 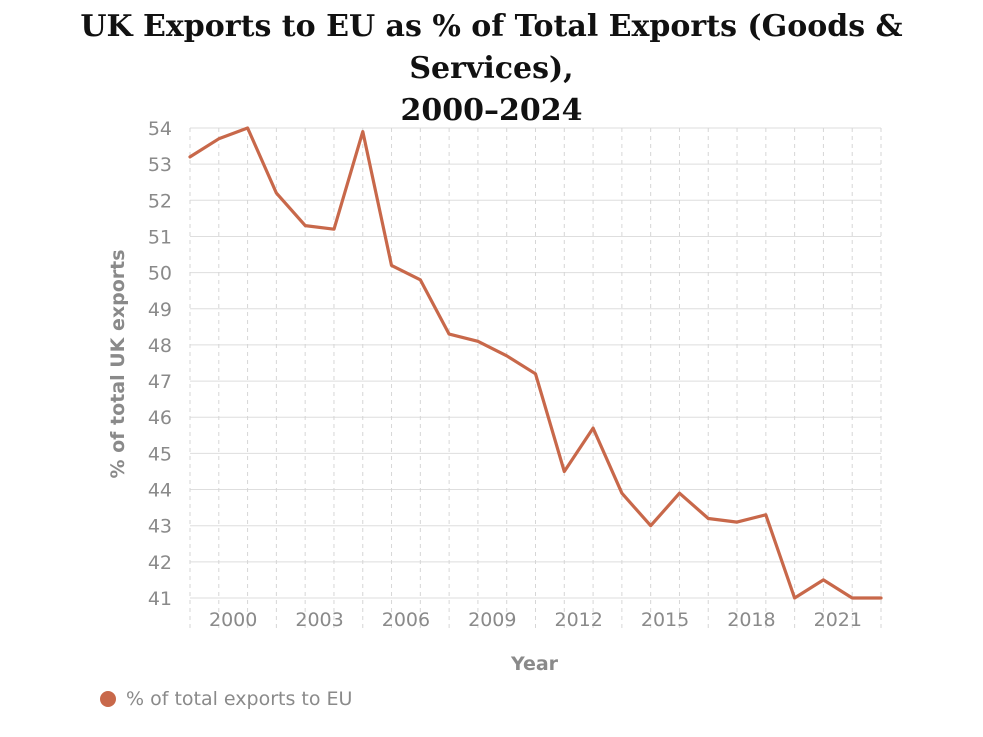 What do you see at coordinates (160, 274) in the screenshot?
I see `y-tick-label: 50` at bounding box center [160, 274].